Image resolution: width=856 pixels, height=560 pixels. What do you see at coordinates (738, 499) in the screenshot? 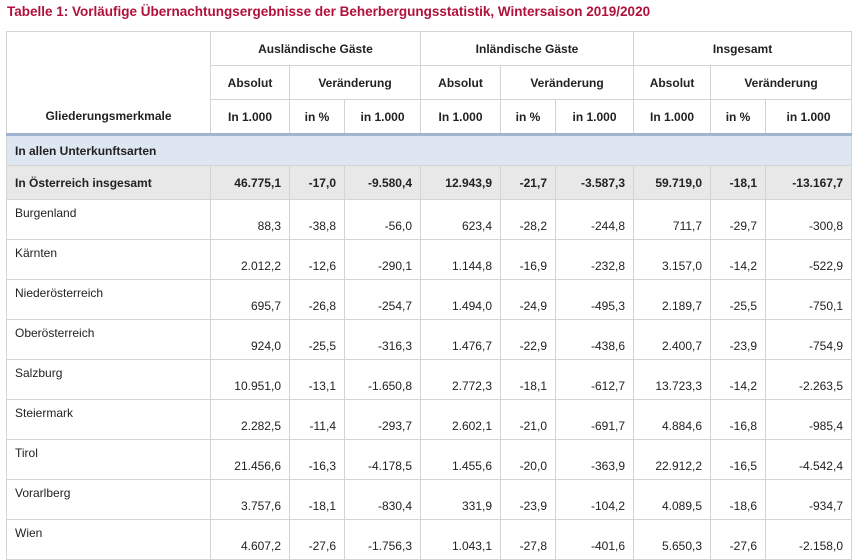
I see `cell-value: -18,6` at bounding box center [738, 499].